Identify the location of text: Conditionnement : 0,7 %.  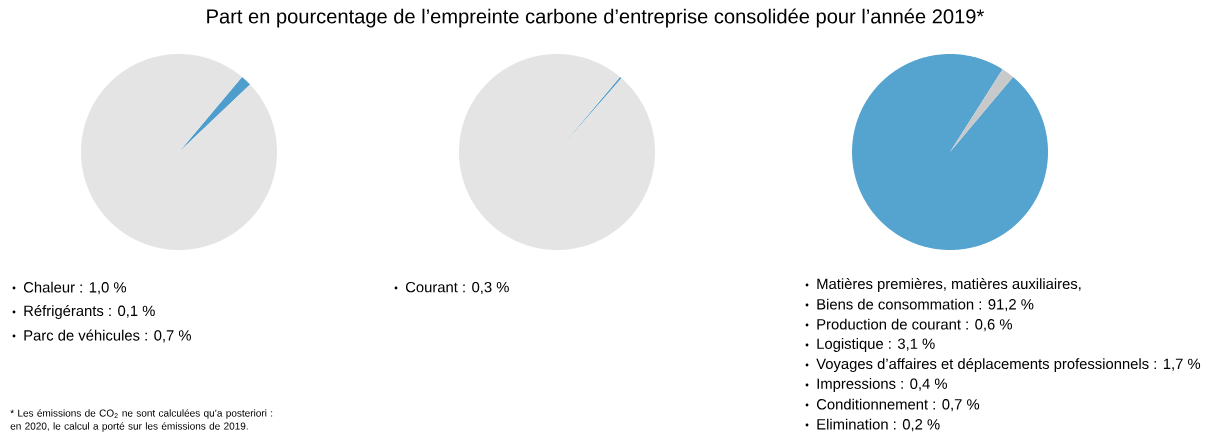
(898, 405).